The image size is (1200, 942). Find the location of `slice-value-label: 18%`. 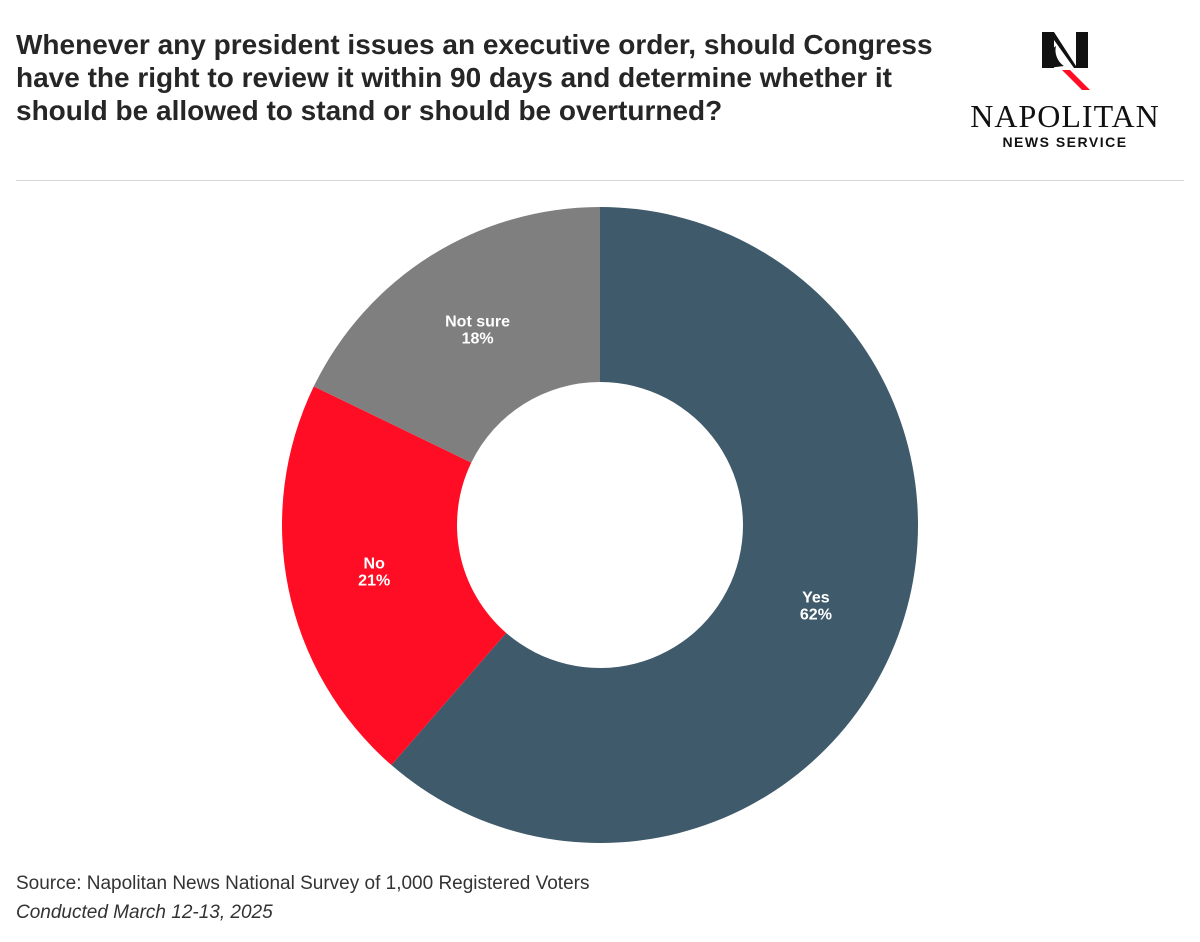

slice-value-label: 18% is located at coordinates (478, 339).